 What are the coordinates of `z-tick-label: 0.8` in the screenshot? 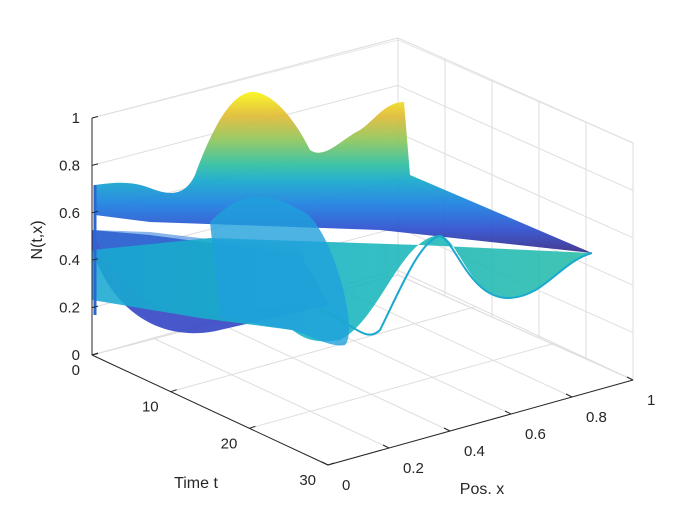 It's located at (69, 165).